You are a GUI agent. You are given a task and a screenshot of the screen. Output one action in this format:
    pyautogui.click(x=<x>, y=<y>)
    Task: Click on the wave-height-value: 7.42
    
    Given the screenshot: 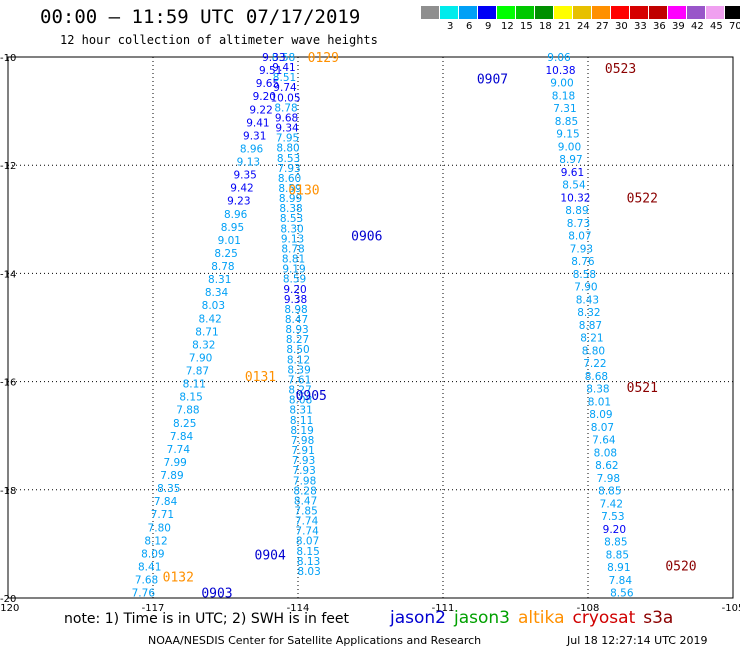 What is the action you would take?
    pyautogui.click(x=611, y=504)
    